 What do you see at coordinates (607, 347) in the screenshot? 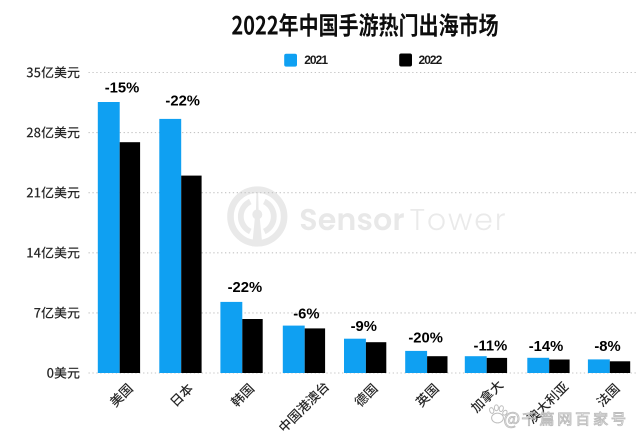
I see `svg-text: -8%` at bounding box center [607, 347].